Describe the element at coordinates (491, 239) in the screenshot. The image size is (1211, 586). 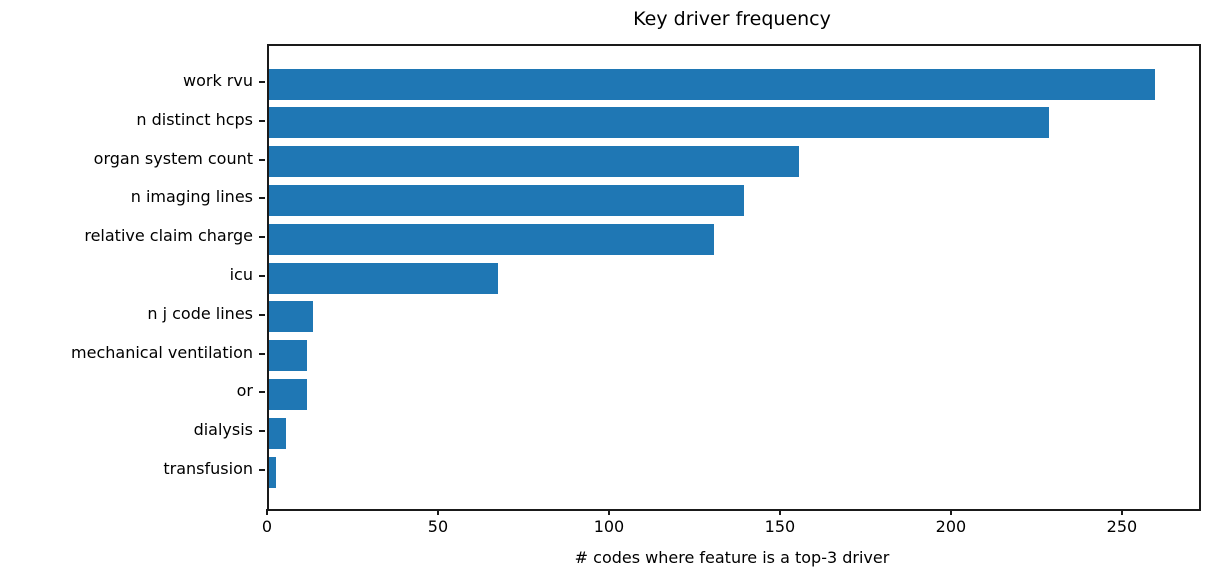
I see `bar-relative-claim-charge` at that location.